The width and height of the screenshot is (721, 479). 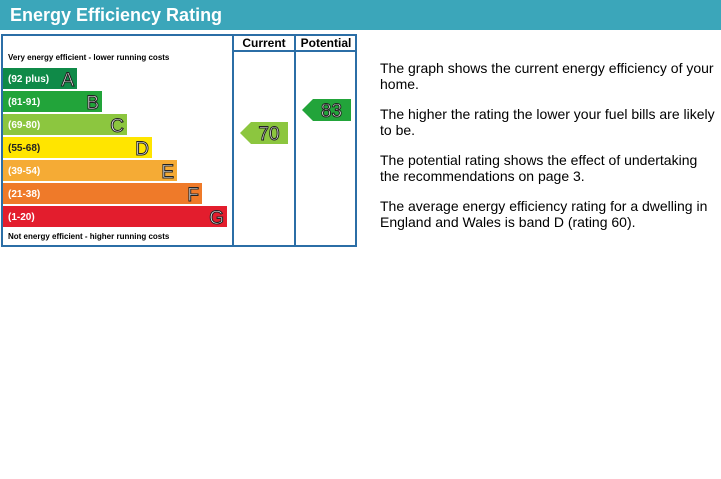 I want to click on header: Energy Efficiency Rating, so click(x=360, y=15).